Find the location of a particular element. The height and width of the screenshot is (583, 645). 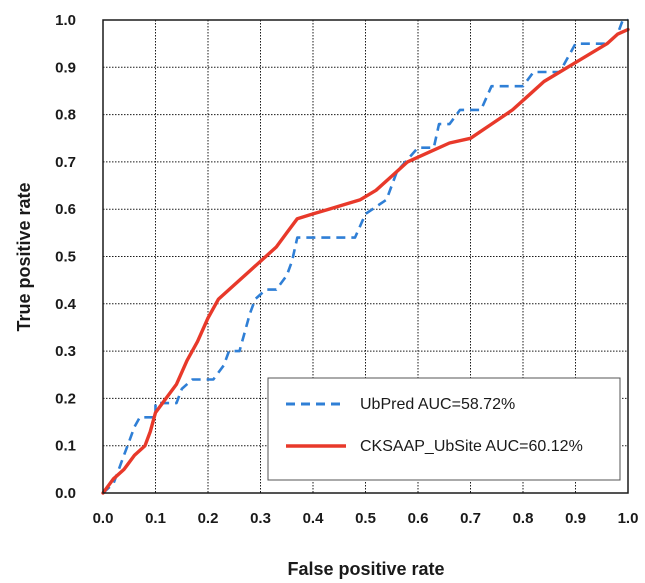

legend-label-ubpred: UbPred AUC=58.72% is located at coordinates (437, 404).